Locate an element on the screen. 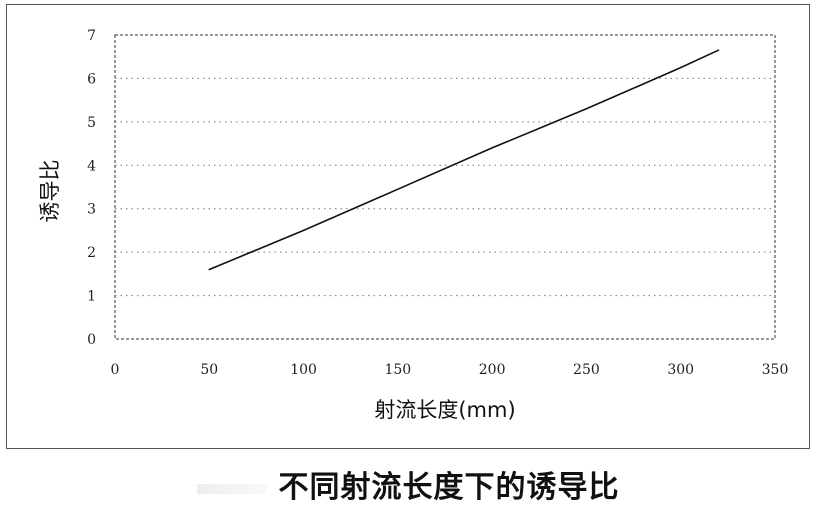  y-tick-label-5: 5 is located at coordinates (91, 123).